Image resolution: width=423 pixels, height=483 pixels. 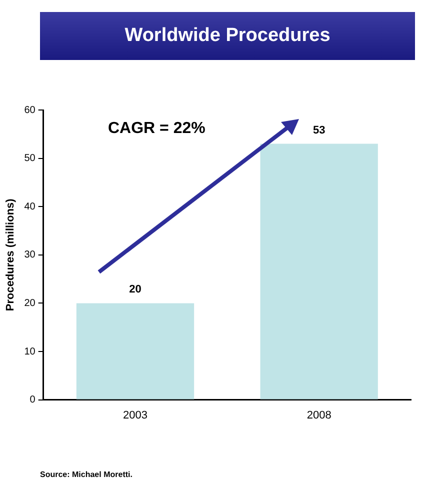 I want to click on y-axis-title: Procedures (millions), so click(x=10, y=255).